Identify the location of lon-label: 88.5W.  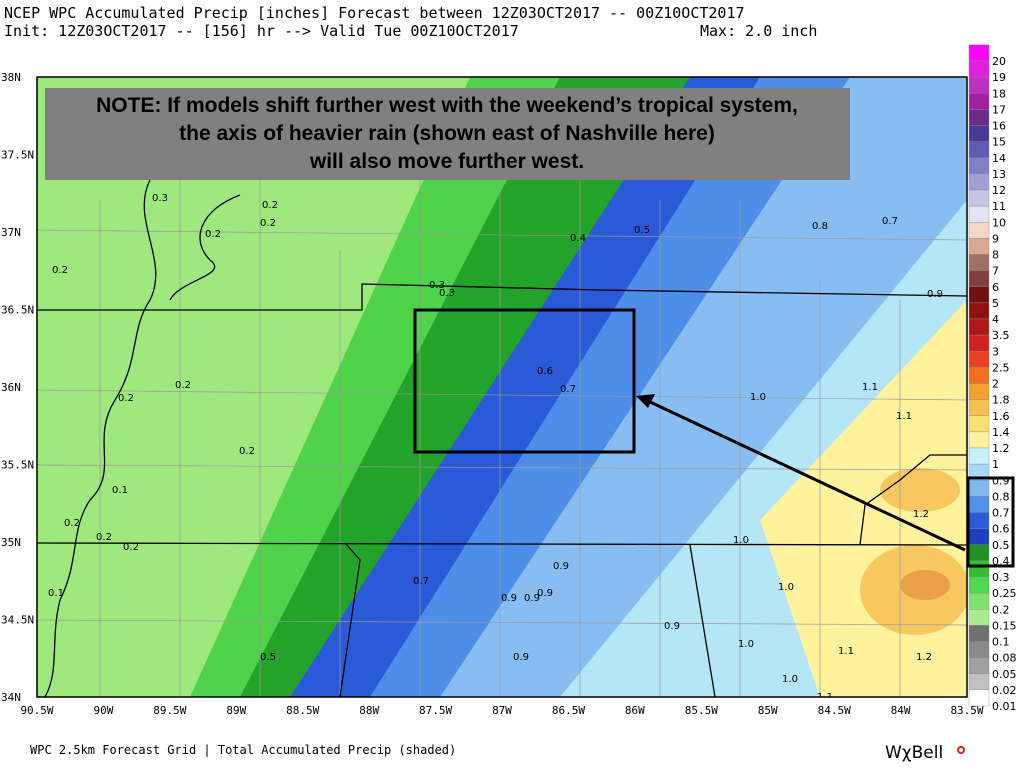
(302, 710).